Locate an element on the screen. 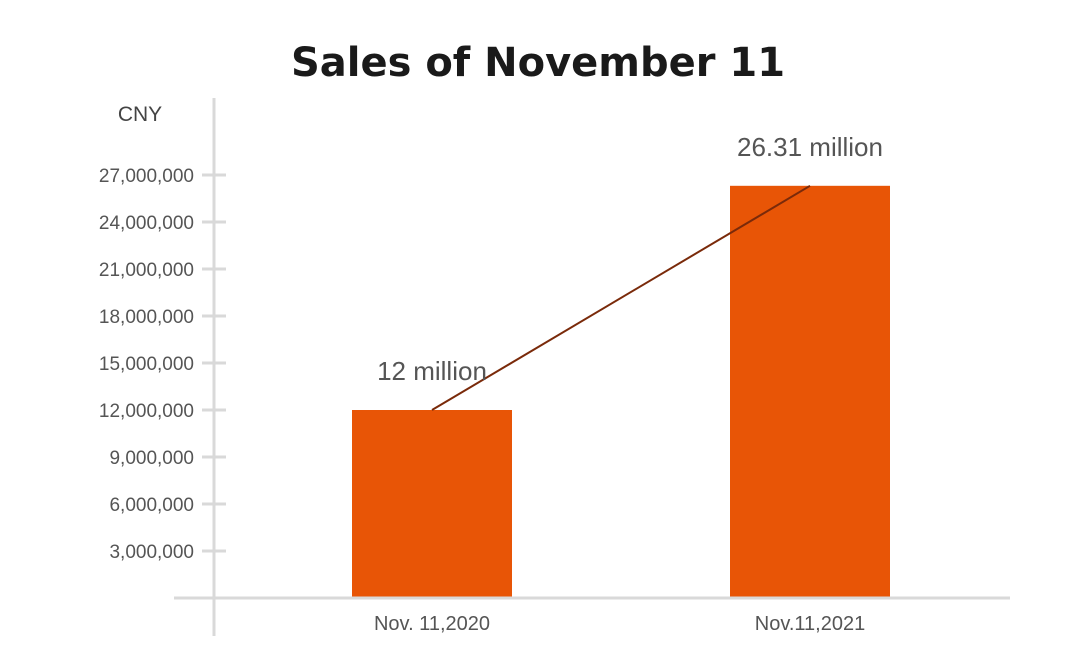 The width and height of the screenshot is (1076, 660). y-tick-label: 6,000,000 is located at coordinates (151, 505).